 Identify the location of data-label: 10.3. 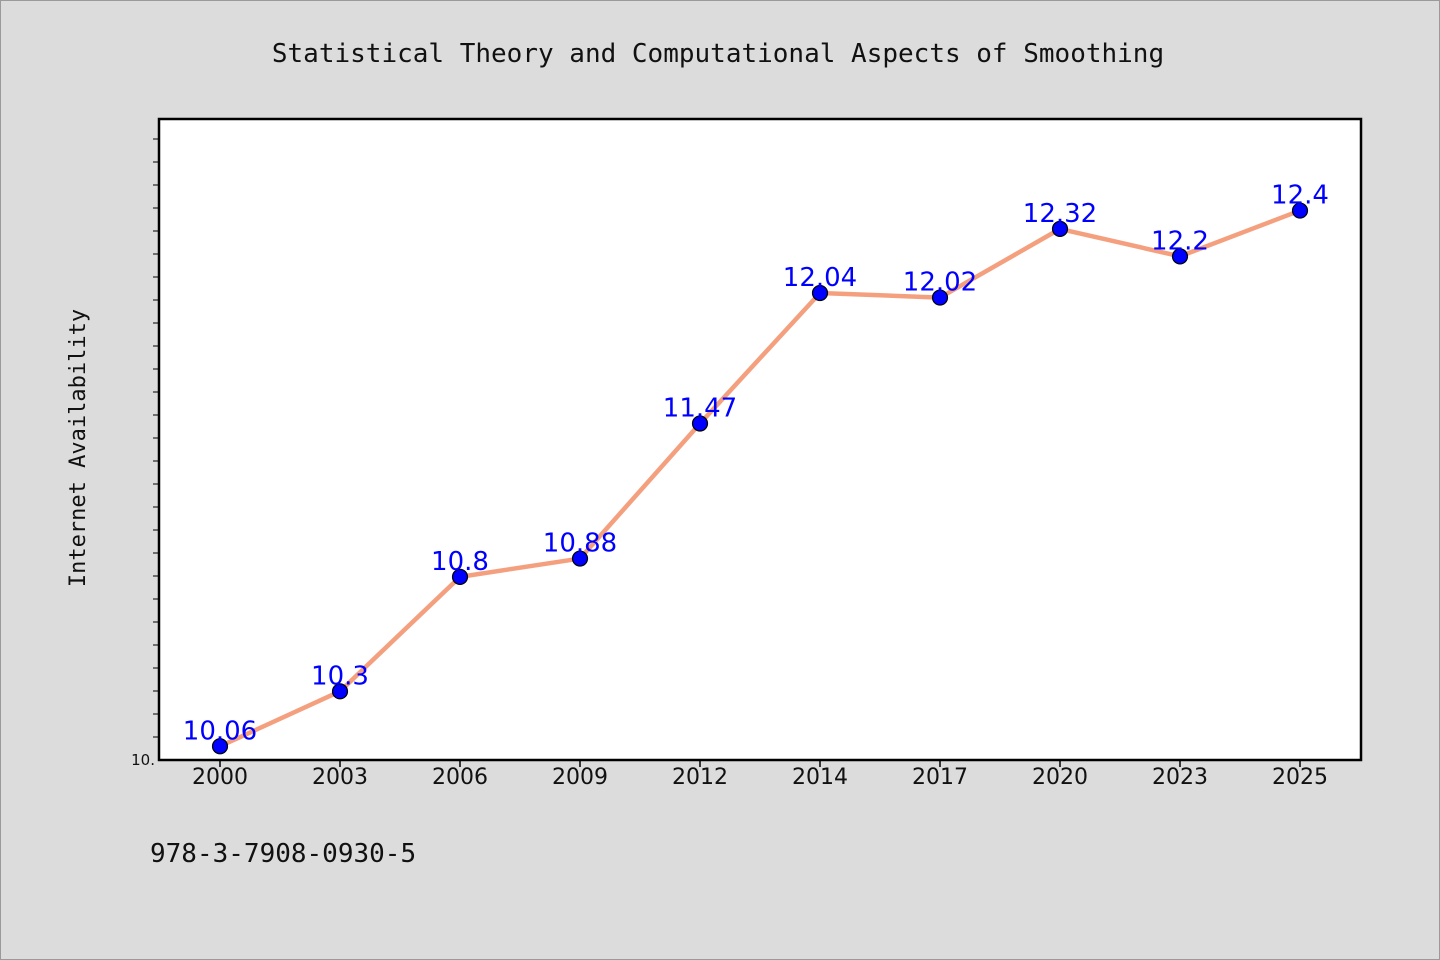
(340, 676).